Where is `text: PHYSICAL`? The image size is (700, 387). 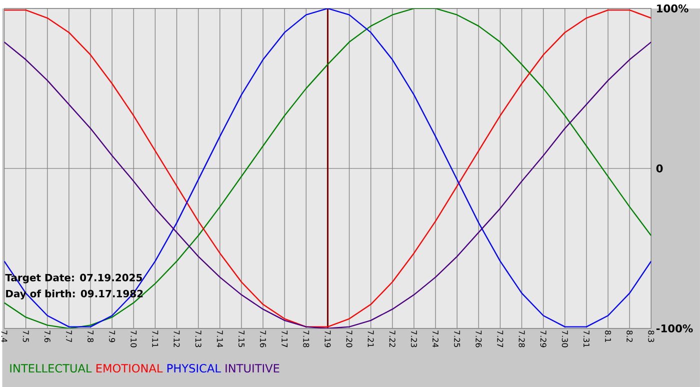 text: PHYSICAL is located at coordinates (194, 368).